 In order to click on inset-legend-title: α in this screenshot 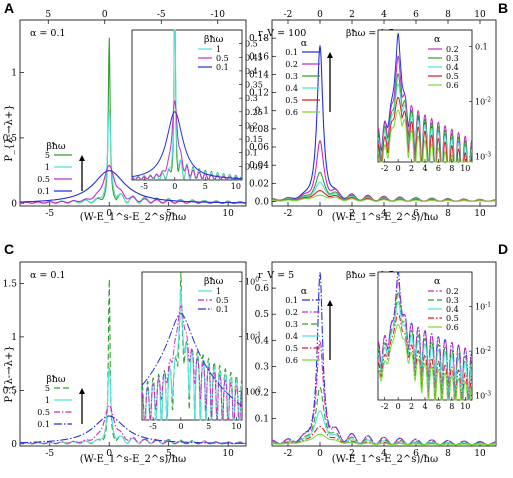, I will do `click(437, 39)`.